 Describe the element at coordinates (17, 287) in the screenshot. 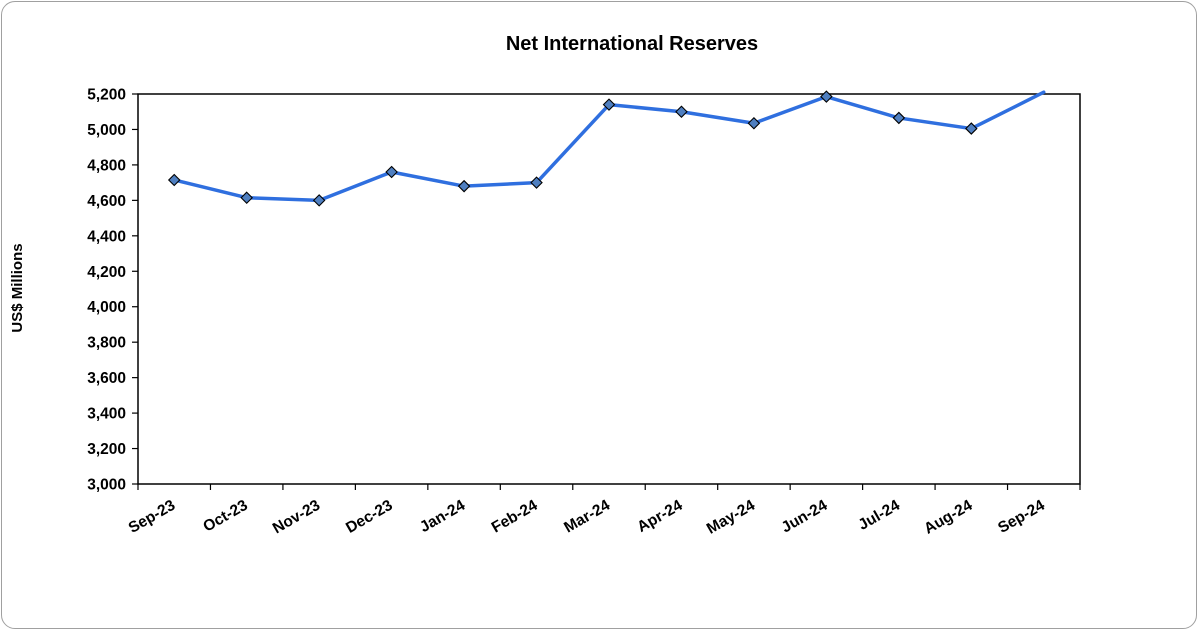

I see `y-axis-label: US$ Millions` at that location.